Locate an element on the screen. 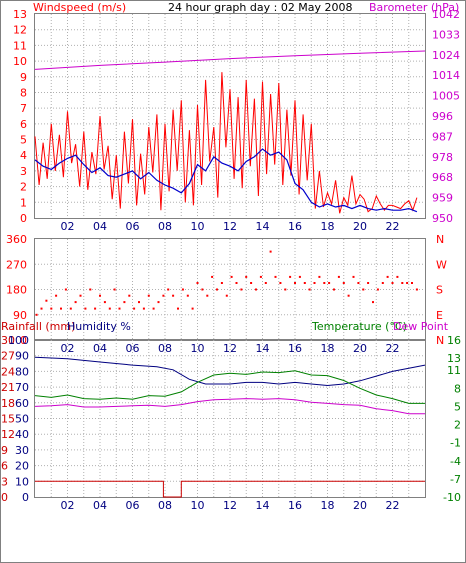 This screenshot has width=466, height=563. barometer-tick-label: 987 is located at coordinates (442, 136).